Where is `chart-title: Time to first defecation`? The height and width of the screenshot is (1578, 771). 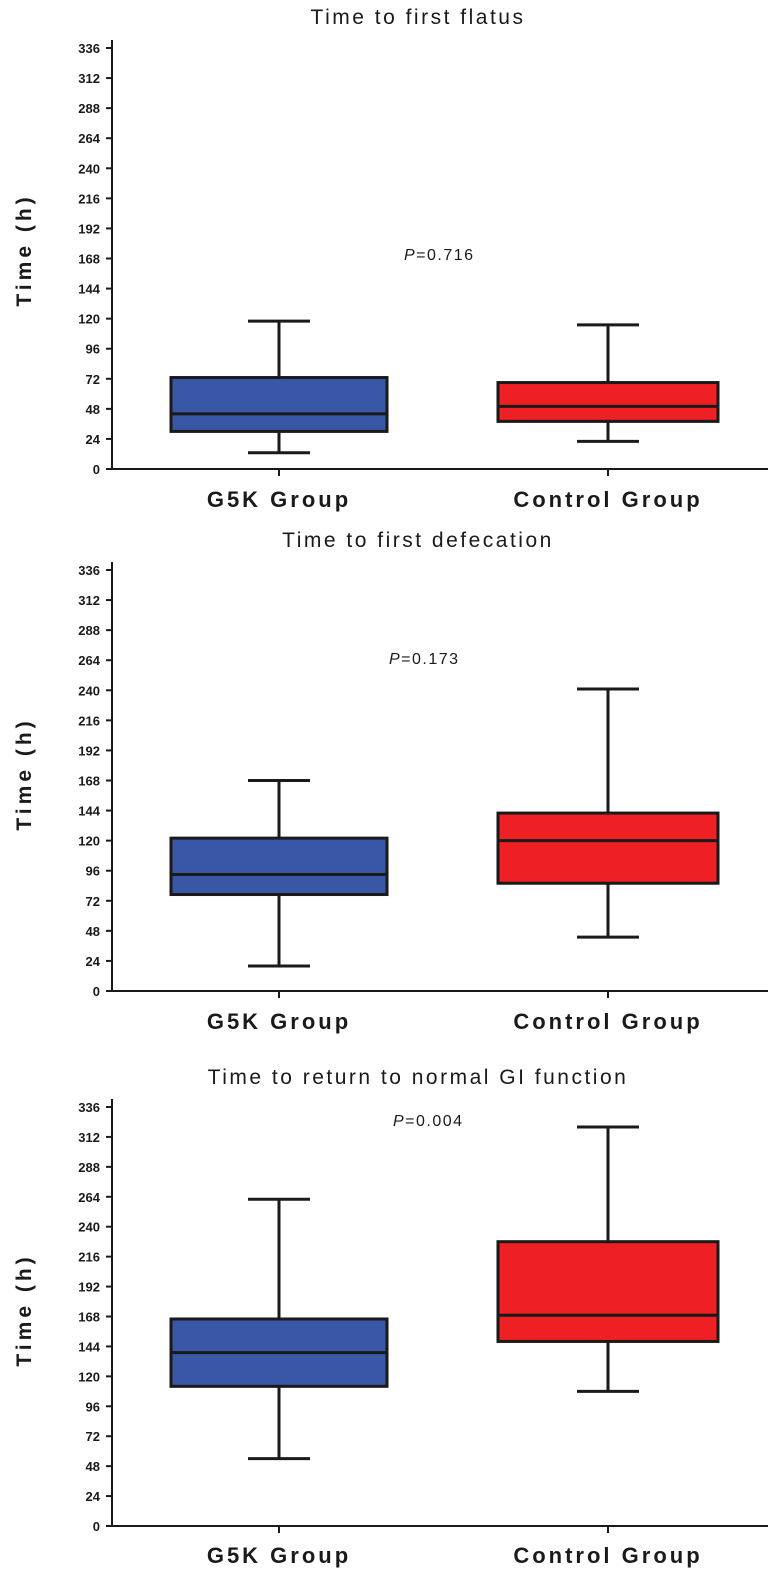
chart-title: Time to first defecation is located at coordinates (418, 540).